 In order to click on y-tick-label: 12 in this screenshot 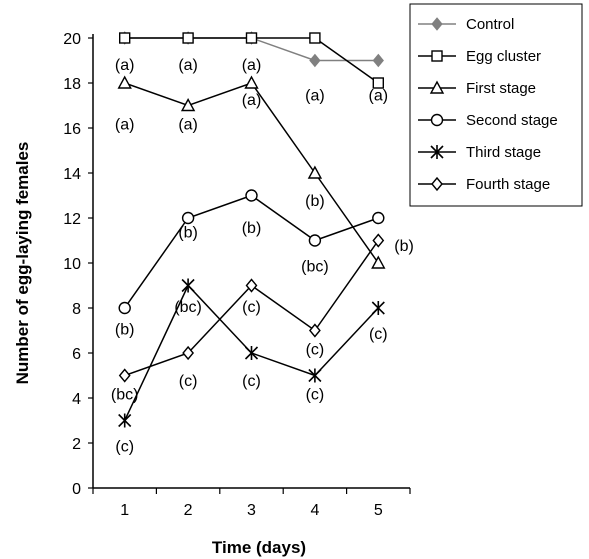, I will do `click(72, 219)`.